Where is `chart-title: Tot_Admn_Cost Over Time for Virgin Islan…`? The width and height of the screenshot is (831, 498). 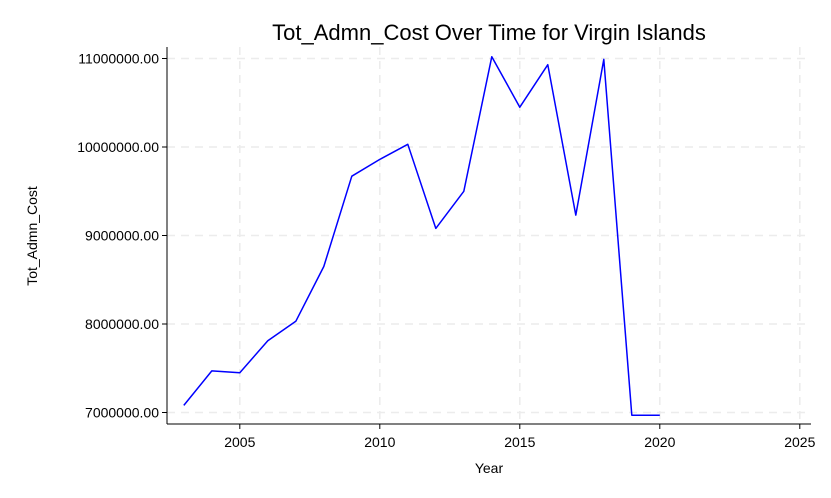 chart-title: Tot_Admn_Cost Over Time for Virgin Islan… is located at coordinates (489, 32).